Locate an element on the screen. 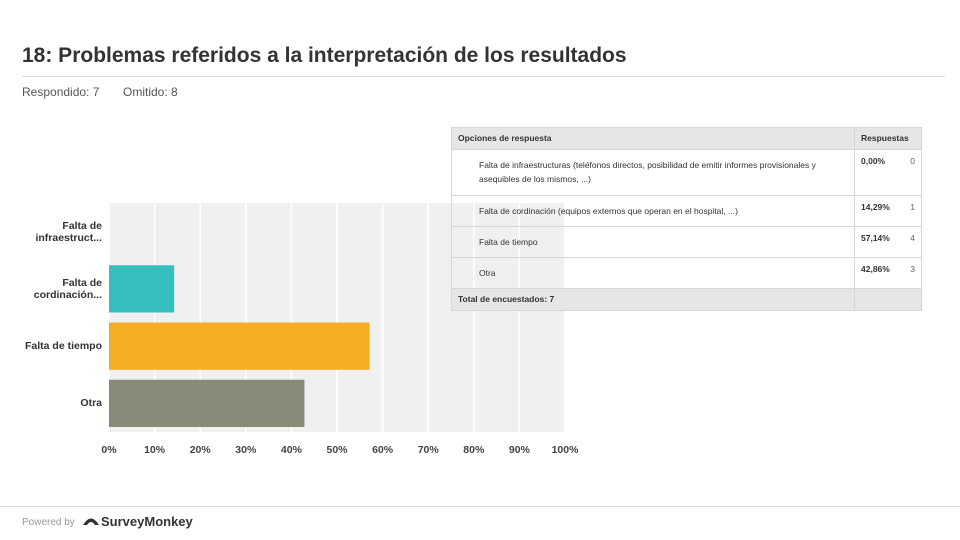  x-tick-label: 20% is located at coordinates (201, 450).